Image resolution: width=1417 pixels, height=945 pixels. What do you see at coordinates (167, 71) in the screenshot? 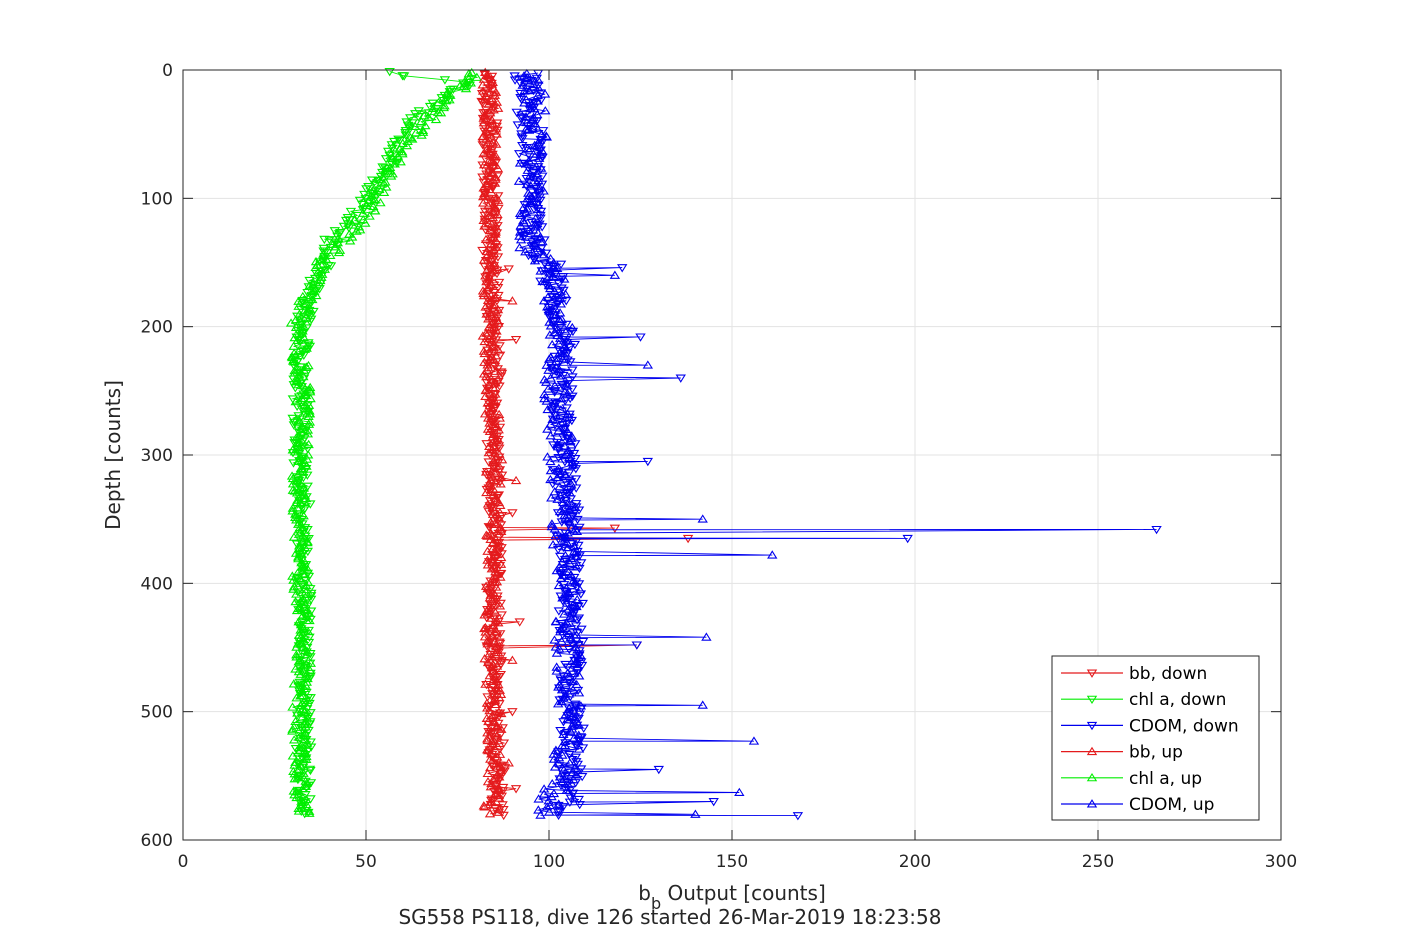
I see `y-tick-label: 0` at bounding box center [167, 71].